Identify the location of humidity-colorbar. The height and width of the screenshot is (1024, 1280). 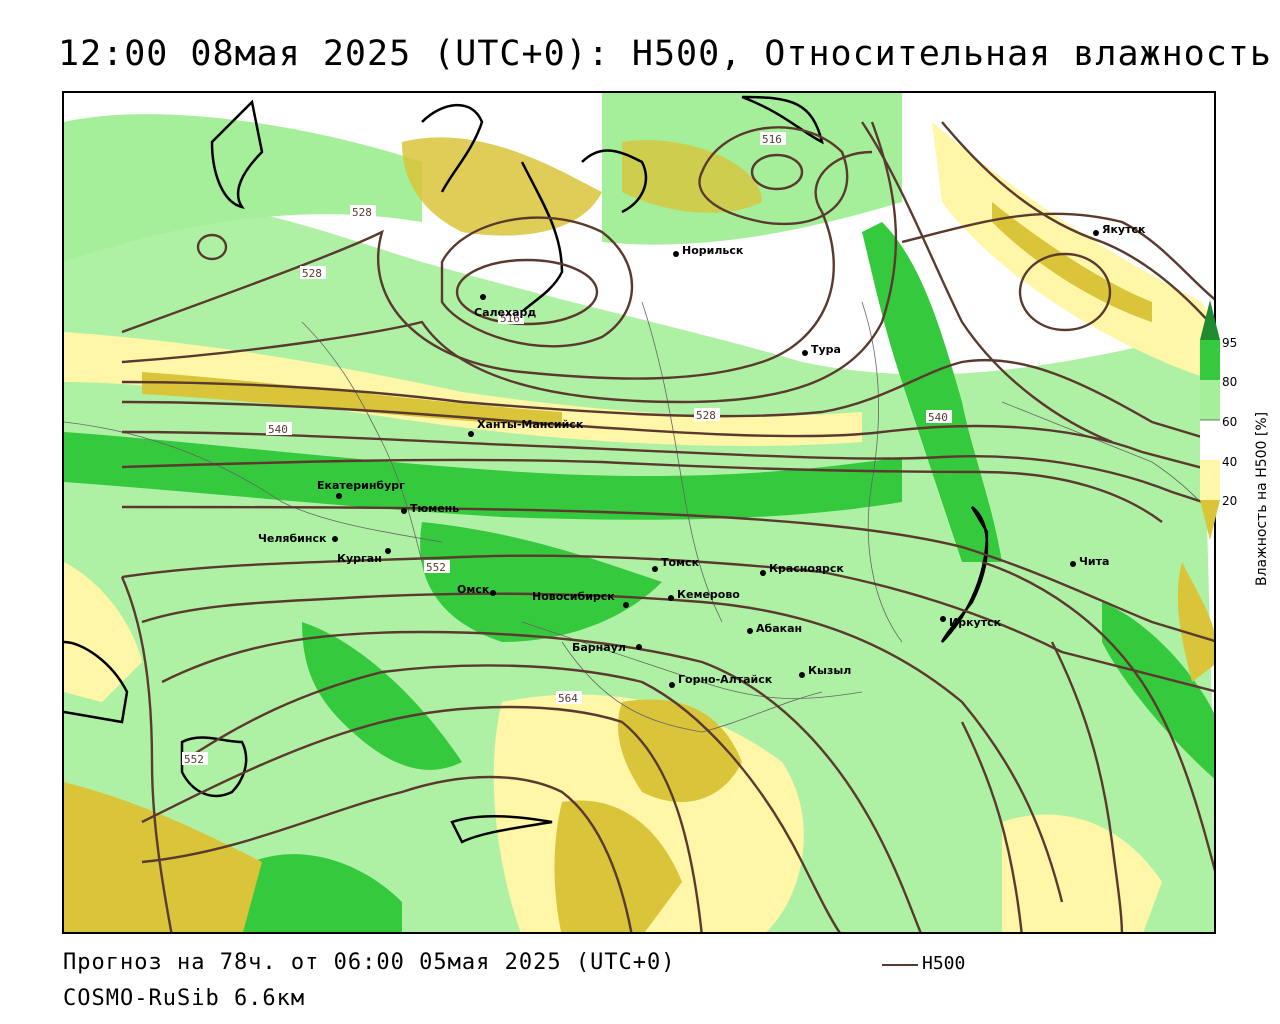
(1210, 420).